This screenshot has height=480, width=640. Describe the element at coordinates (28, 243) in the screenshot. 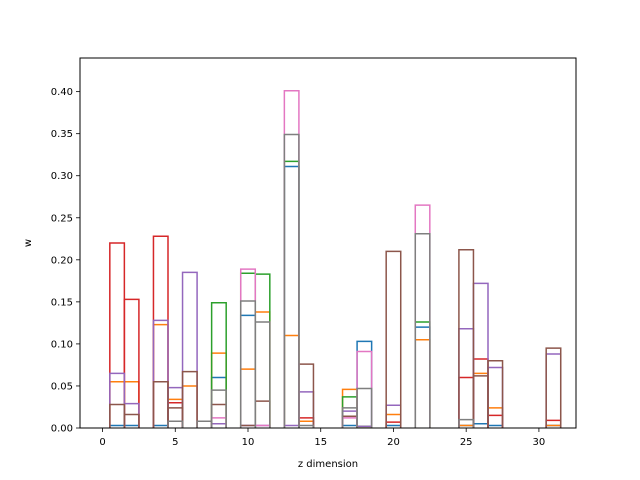

I see `y-axis-label: w` at that location.